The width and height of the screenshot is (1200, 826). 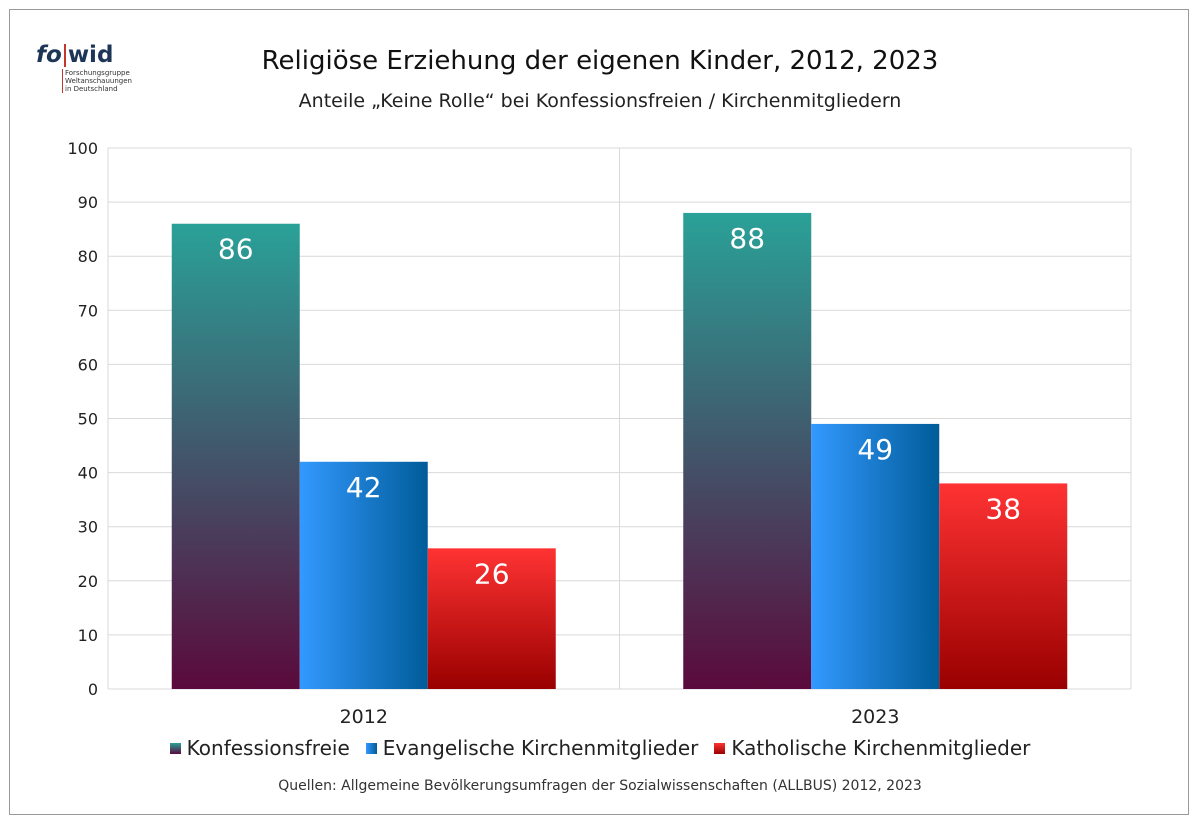 I want to click on data-label: 86, so click(x=236, y=249).